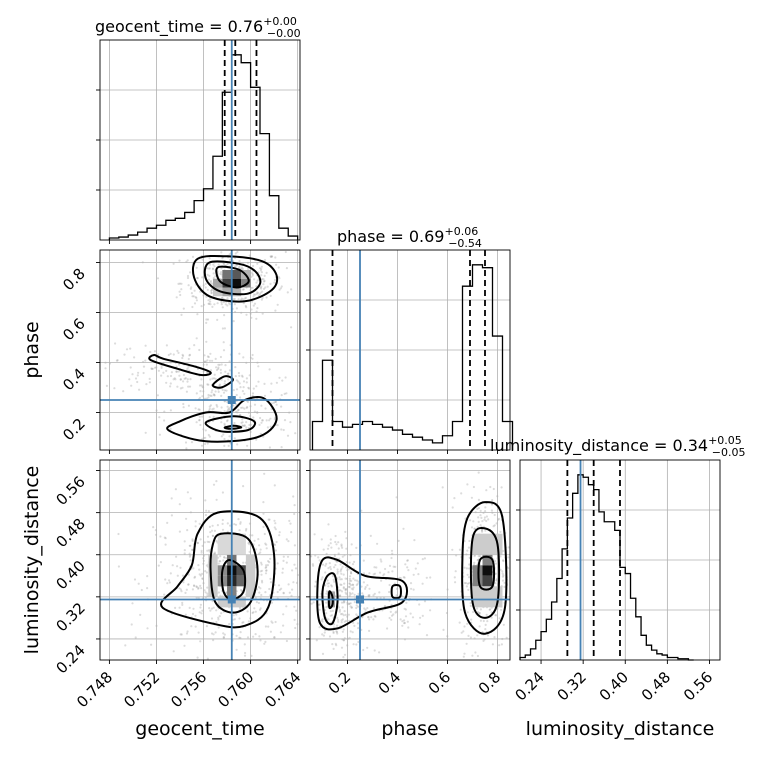 The width and height of the screenshot is (760, 760). I want to click on histogram-luminosity-distance, so click(606, 567).